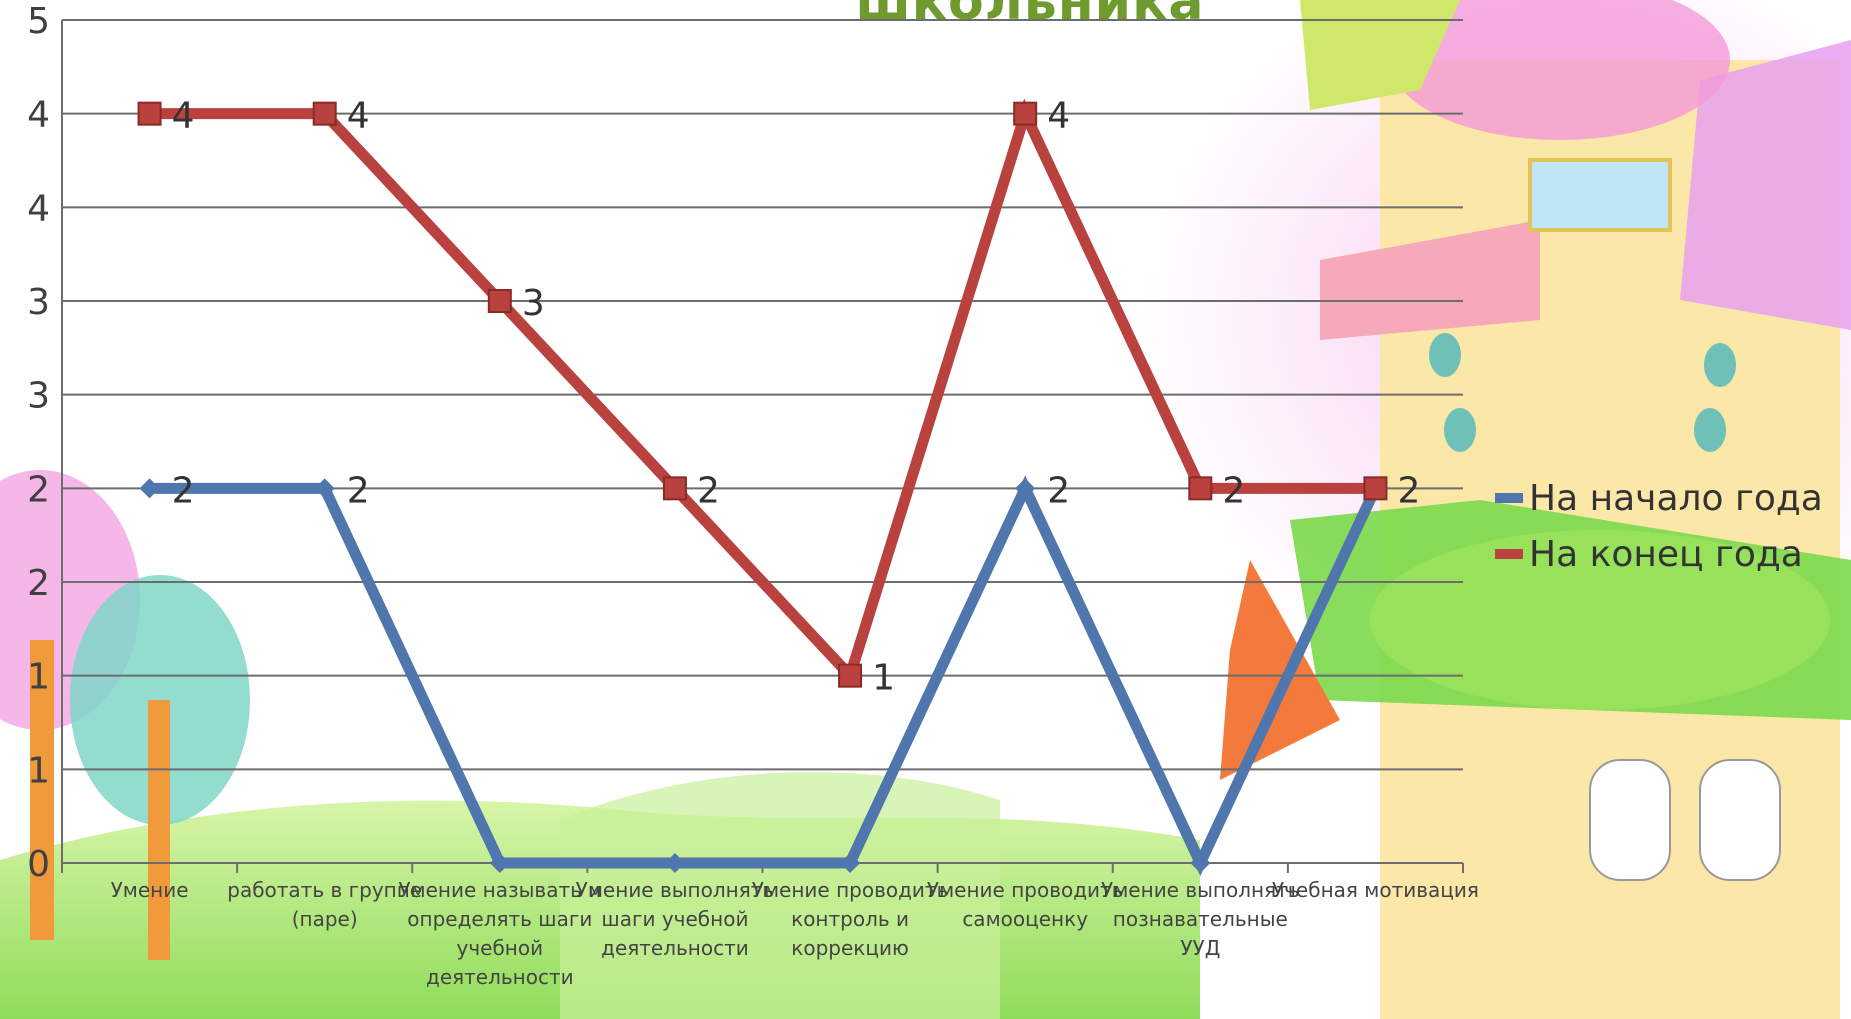 This screenshot has width=1851, height=1019. I want to click on legend-swatch-red, so click(1509, 554).